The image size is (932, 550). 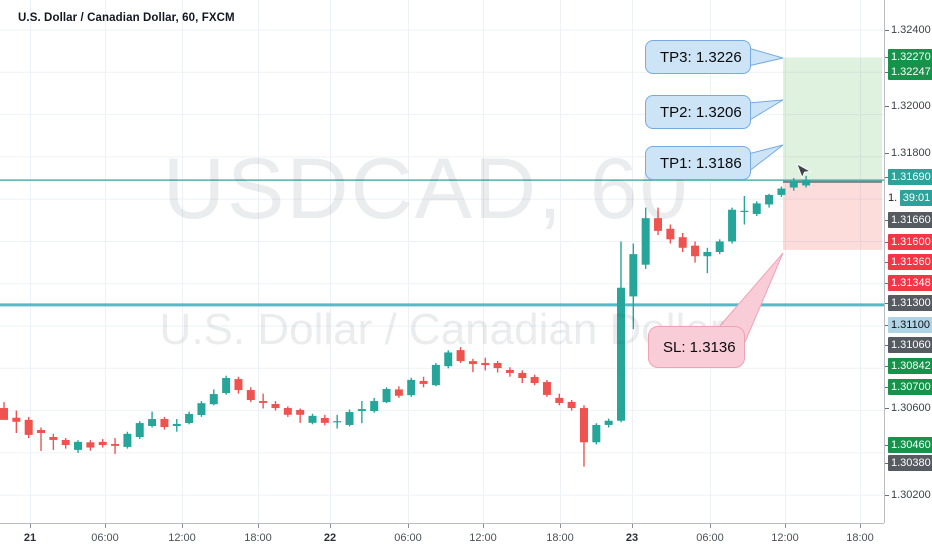 What do you see at coordinates (832, 216) in the screenshot?
I see `stop-loss-zone` at bounding box center [832, 216].